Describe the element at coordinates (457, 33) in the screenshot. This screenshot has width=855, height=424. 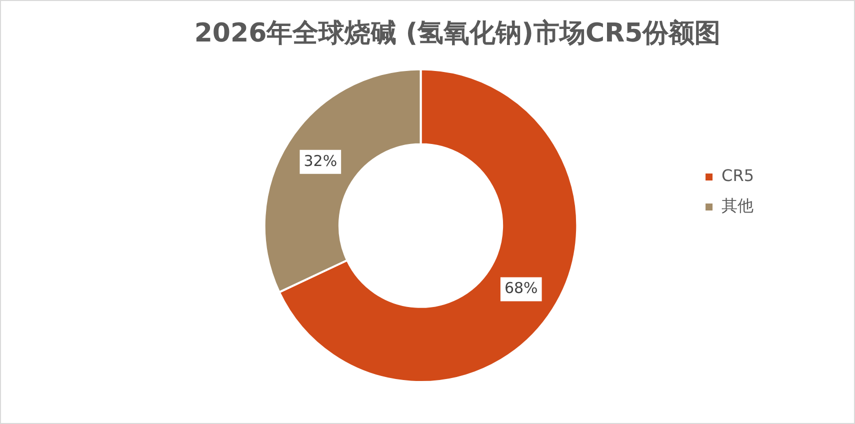
I see `chart-title: 2026年全球烧碱 (氢氧化钠)市场CR5份额图` at that location.